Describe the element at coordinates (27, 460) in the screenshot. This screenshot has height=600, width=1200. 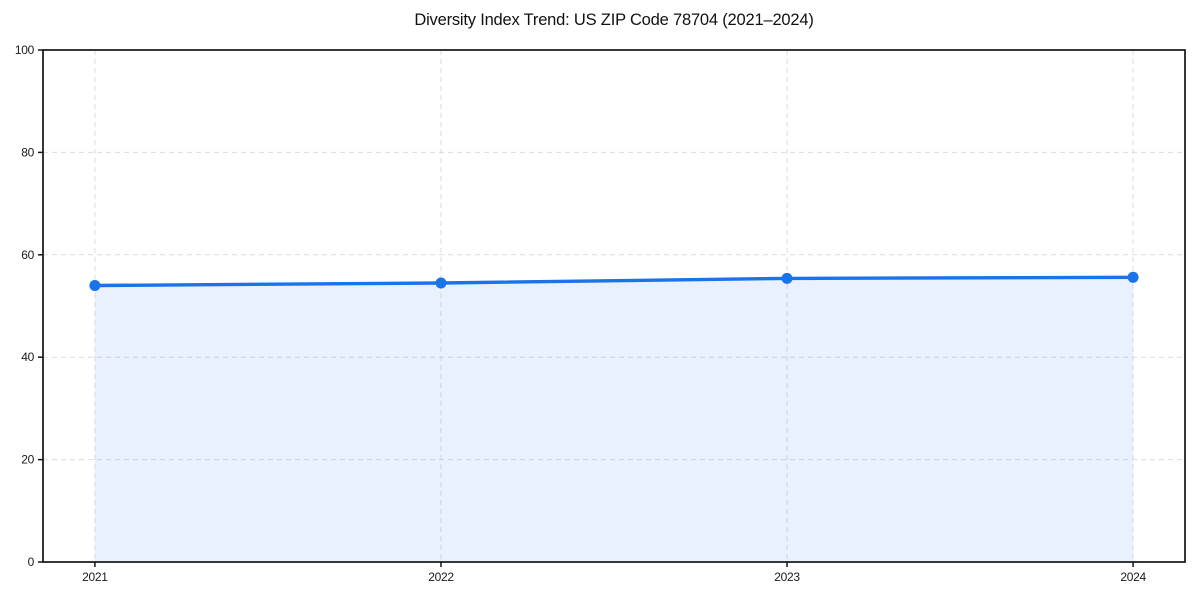
I see `y-tick-label-20: 20` at that location.